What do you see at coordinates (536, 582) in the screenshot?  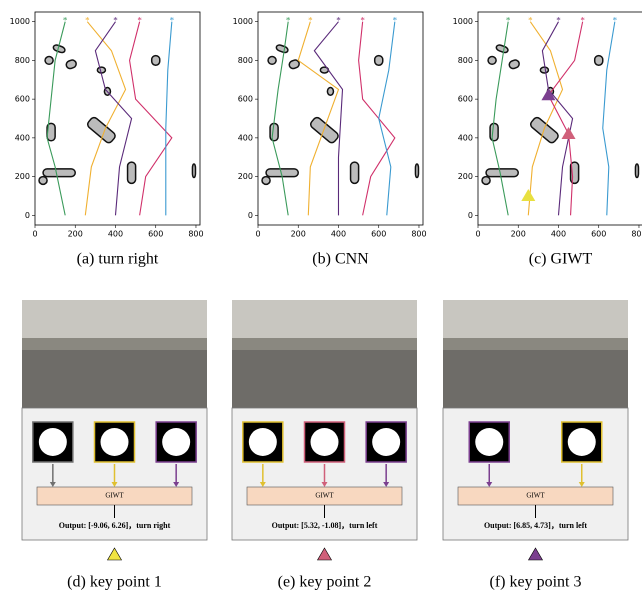 I see `caption: (f) key point 3` at bounding box center [536, 582].